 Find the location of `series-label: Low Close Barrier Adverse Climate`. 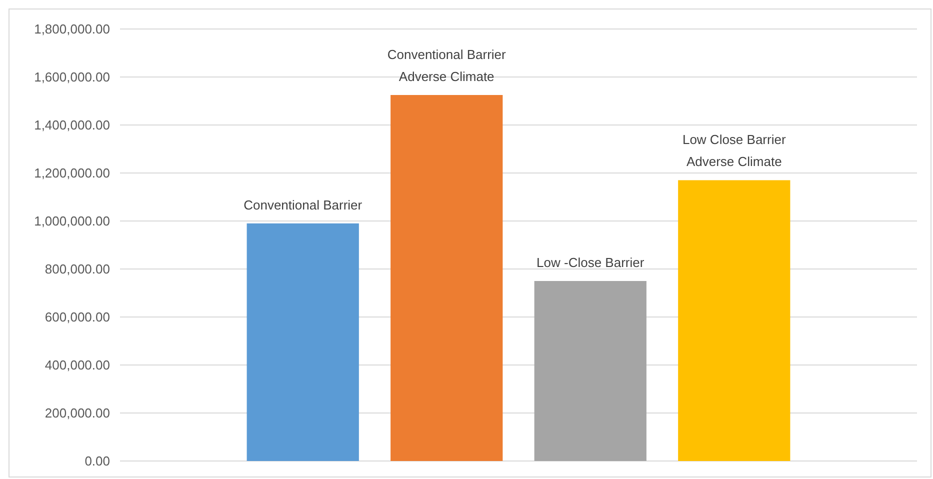

series-label: Low Close Barrier Adverse Climate is located at coordinates (734, 151).